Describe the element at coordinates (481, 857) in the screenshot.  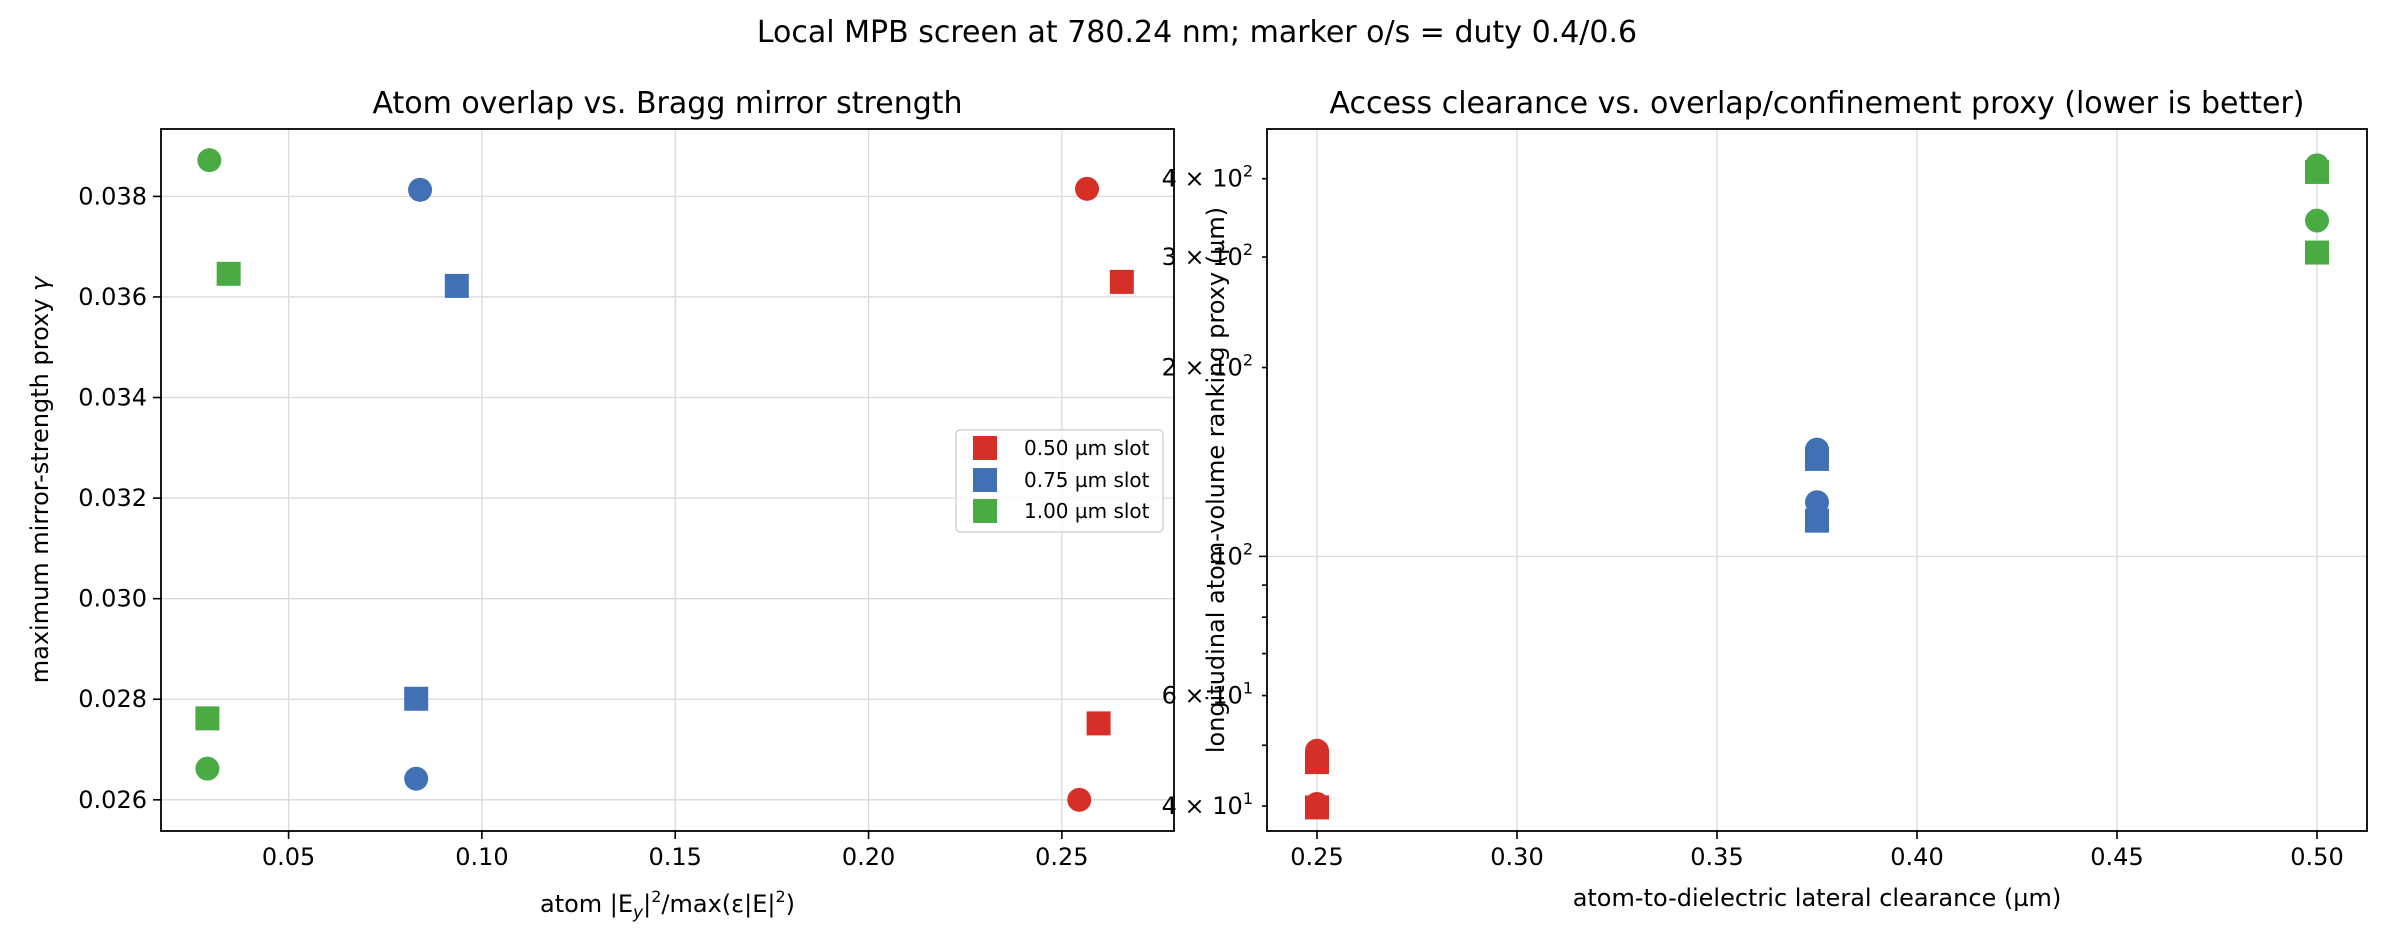
I see `left-x-tick-label: 0.10` at that location.